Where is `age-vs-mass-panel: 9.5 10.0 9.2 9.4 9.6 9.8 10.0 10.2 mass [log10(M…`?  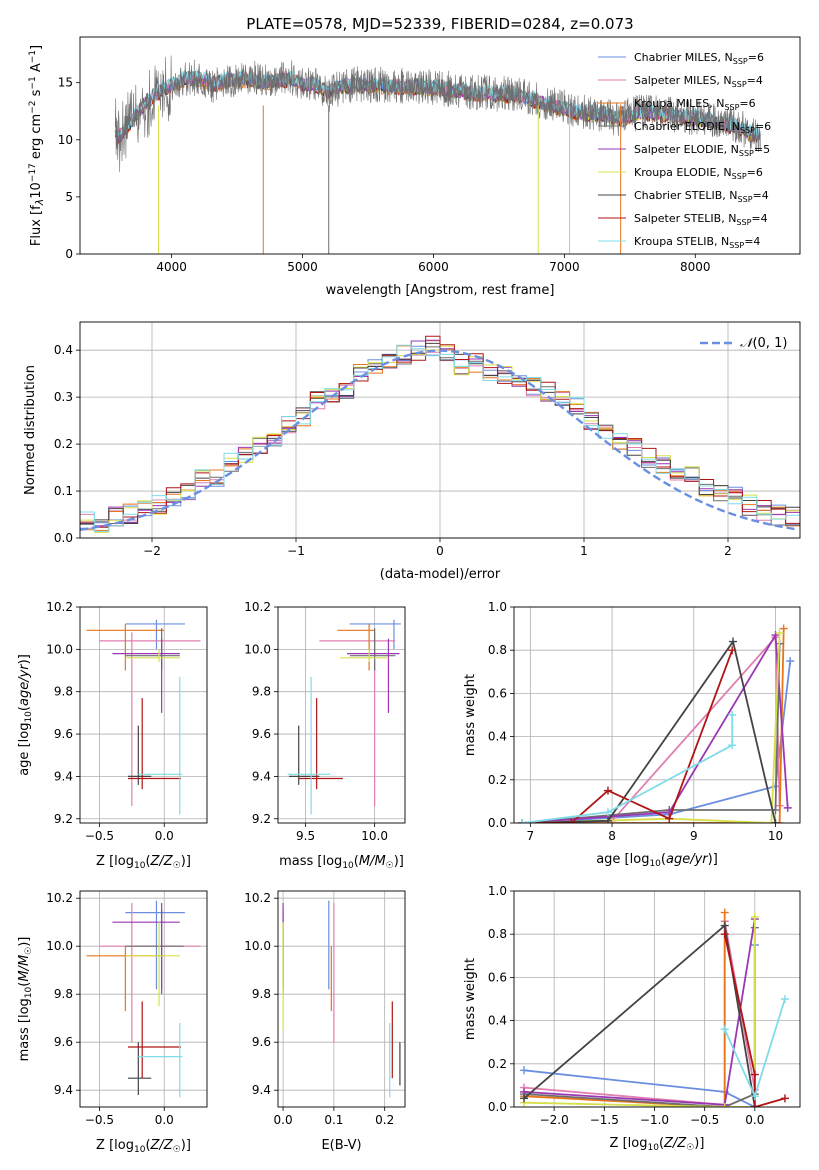 age-vs-mass-panel: 9.5 10.0 9.2 9.4 9.6 9.8 10.0 10.2 mass [log10(M… is located at coordinates (325, 735).